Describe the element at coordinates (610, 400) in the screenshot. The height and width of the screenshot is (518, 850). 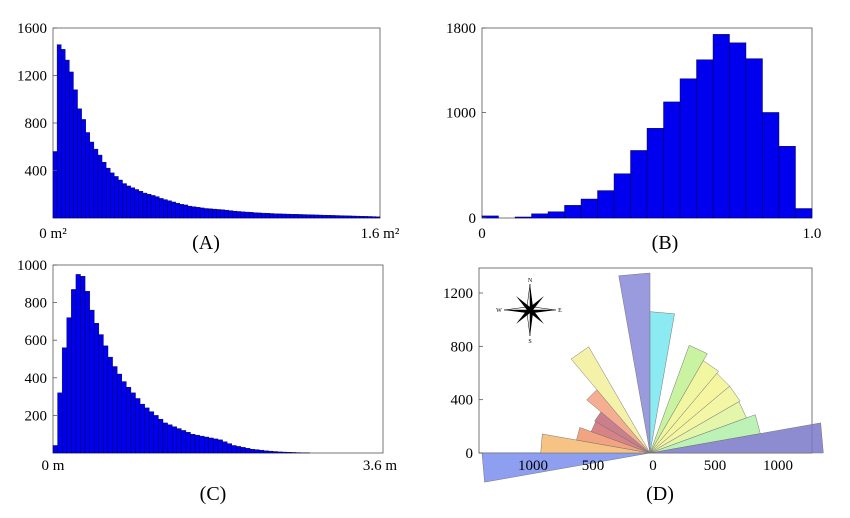
I see `rose-sector` at that location.